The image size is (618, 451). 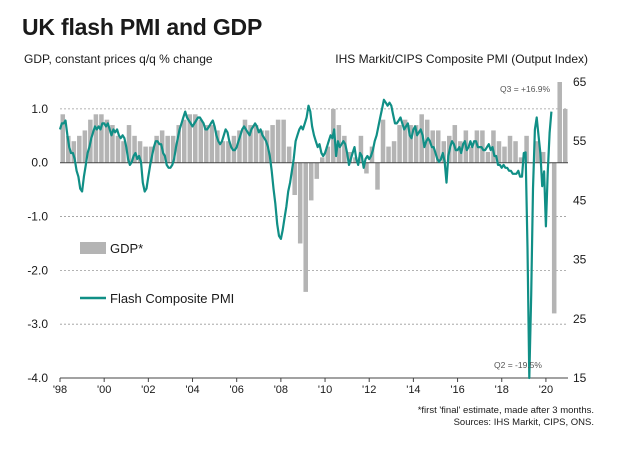 I want to click on x-tick-label: '06, so click(x=237, y=390).